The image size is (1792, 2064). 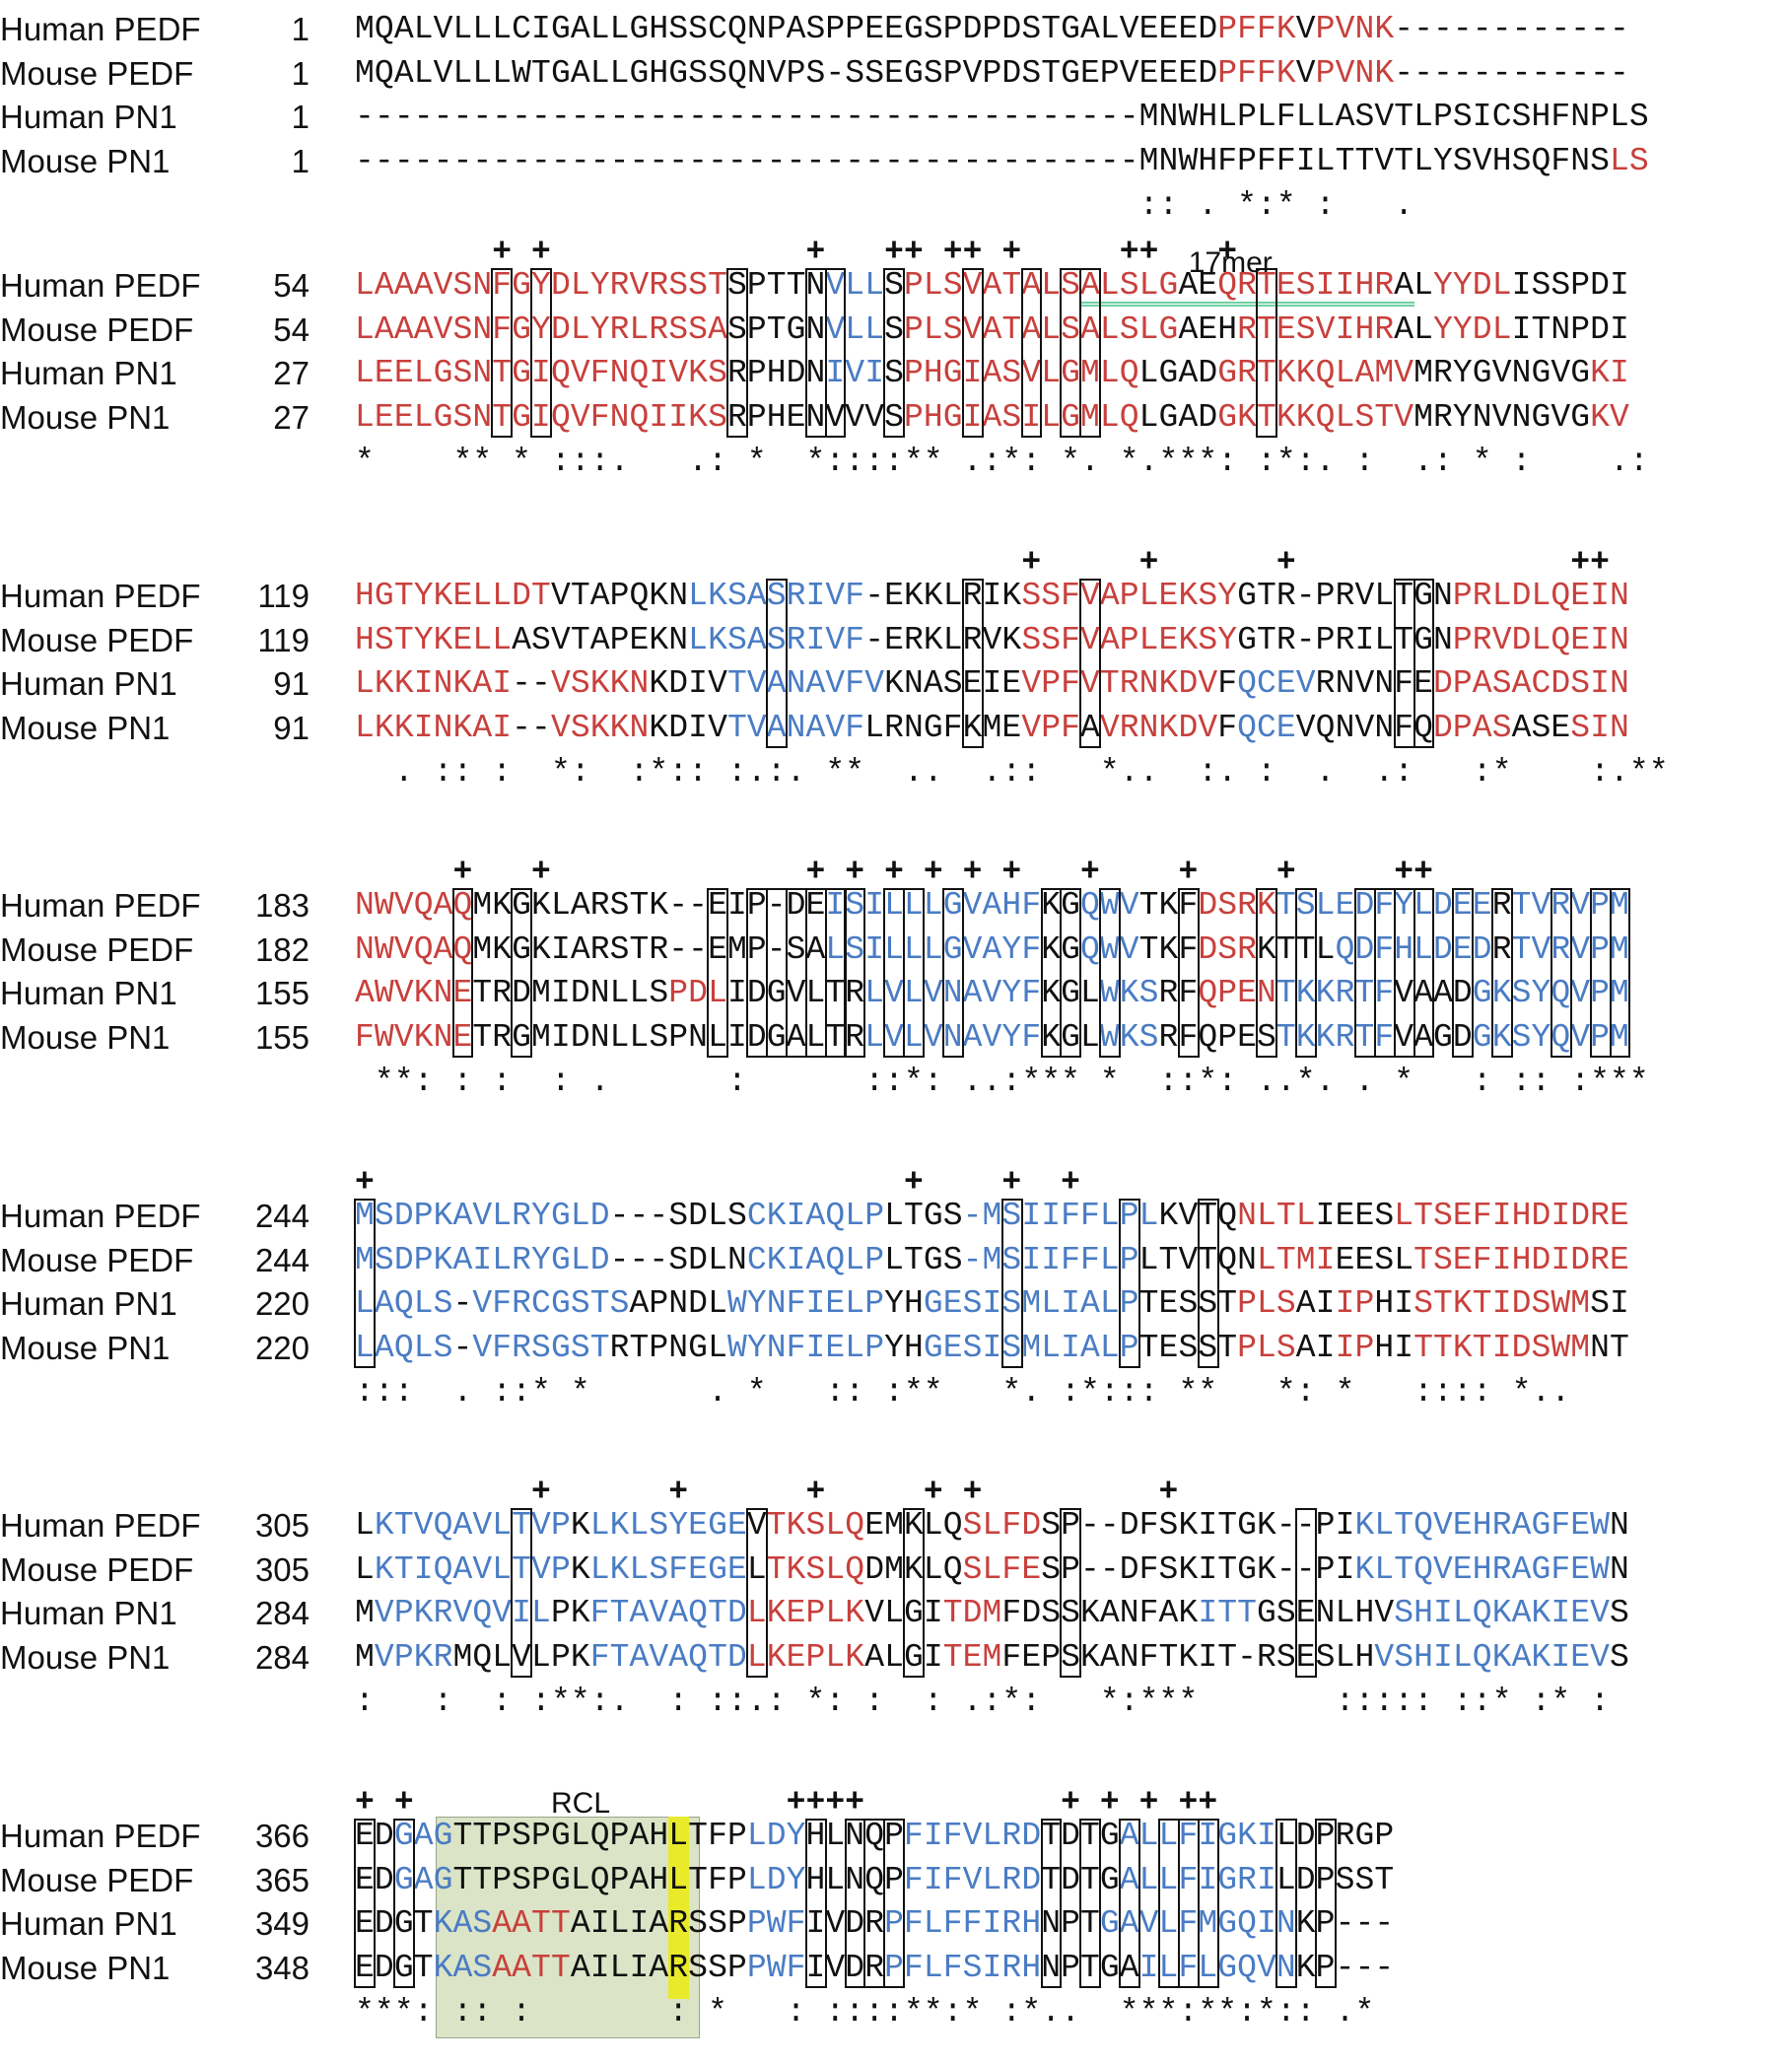 I want to click on residue: W, so click(x=1109, y=949).